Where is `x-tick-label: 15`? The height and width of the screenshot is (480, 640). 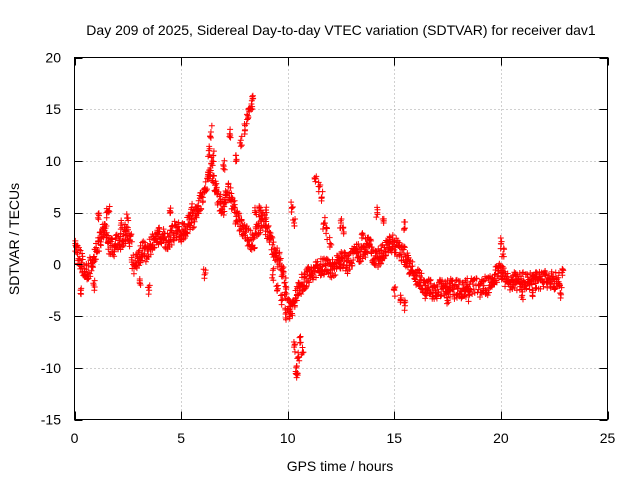 x-tick-label: 15 is located at coordinates (395, 438).